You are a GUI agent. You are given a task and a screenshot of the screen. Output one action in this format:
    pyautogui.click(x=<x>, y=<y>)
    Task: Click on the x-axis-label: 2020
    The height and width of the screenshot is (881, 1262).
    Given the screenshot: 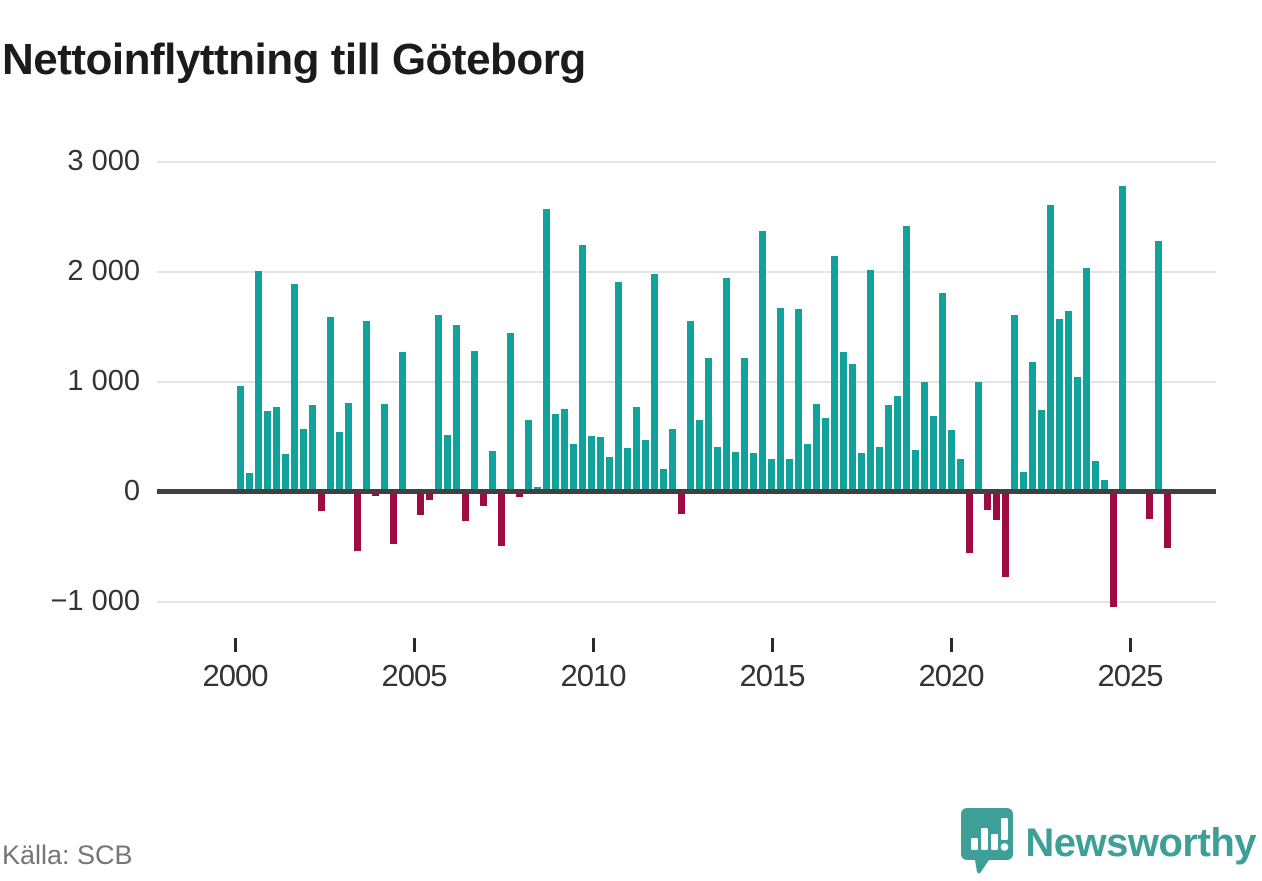 What is the action you would take?
    pyautogui.click(x=951, y=675)
    